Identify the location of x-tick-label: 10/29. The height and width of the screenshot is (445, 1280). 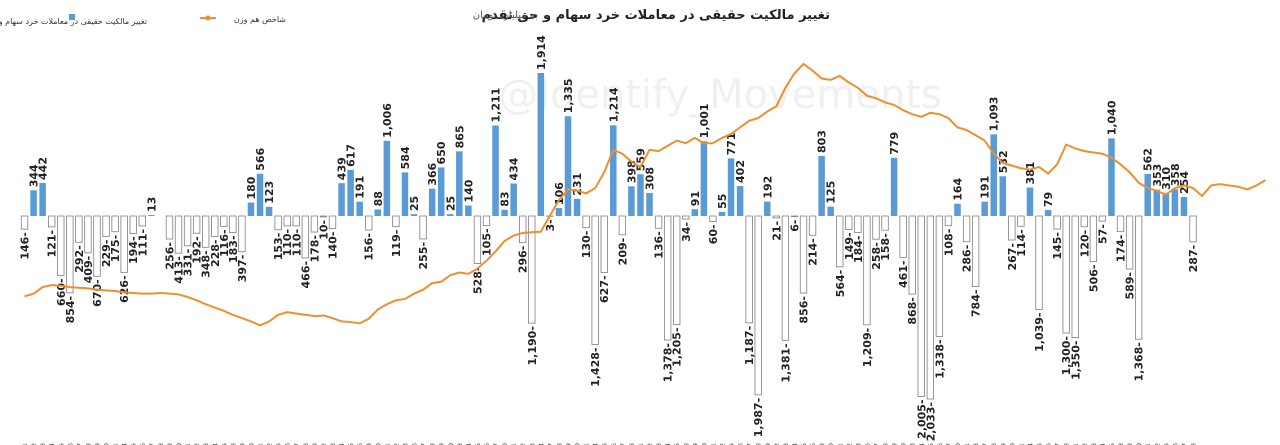
(822, 444).